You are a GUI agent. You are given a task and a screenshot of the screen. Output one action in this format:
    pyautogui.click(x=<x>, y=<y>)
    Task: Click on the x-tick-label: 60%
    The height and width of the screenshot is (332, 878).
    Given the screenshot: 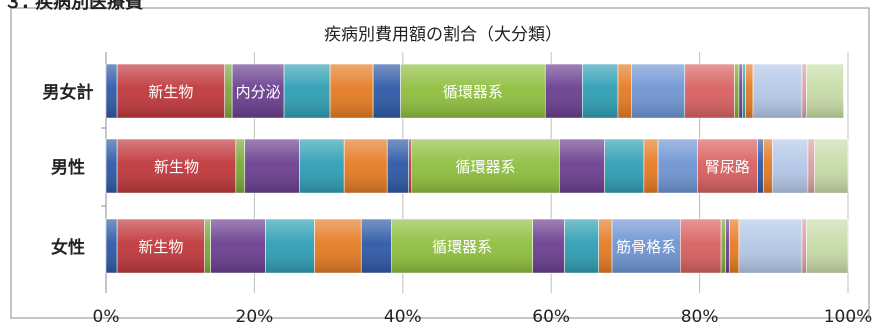 What is the action you would take?
    pyautogui.click(x=551, y=317)
    